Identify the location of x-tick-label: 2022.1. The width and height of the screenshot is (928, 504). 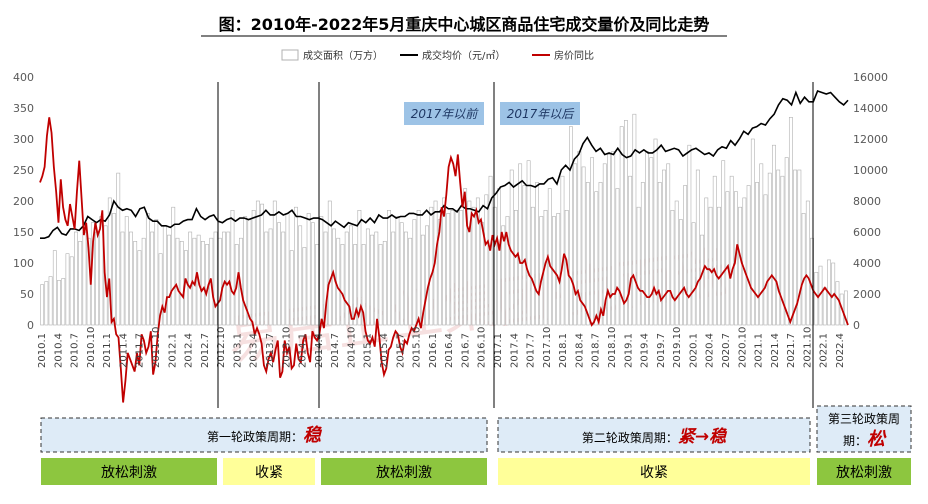
(824, 350).